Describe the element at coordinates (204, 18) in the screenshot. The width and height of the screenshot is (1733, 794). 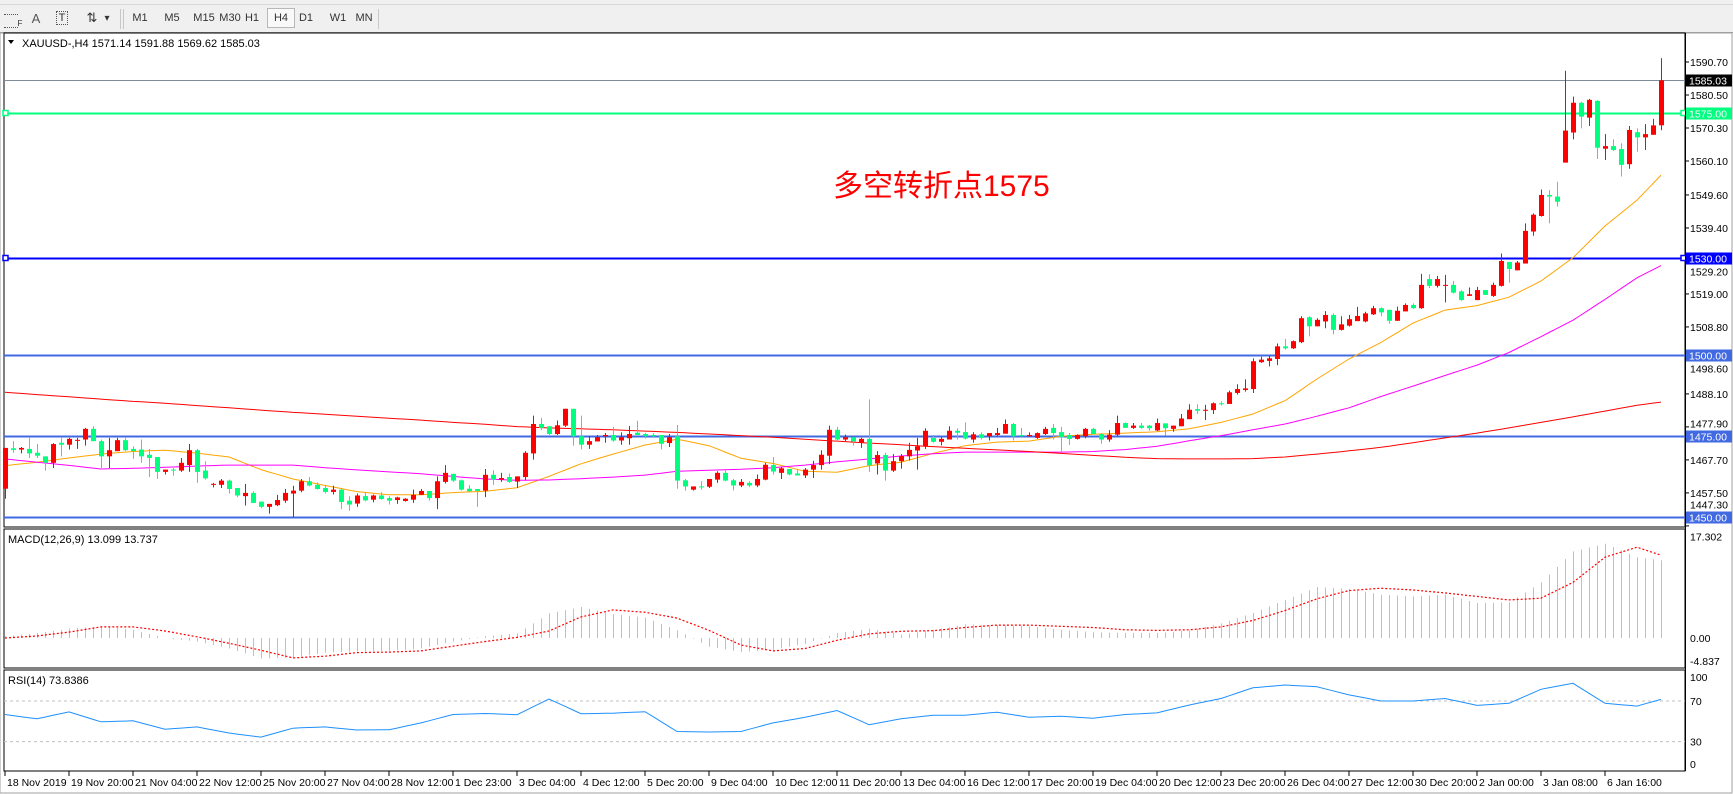
I see `timeframe-m15-button: M15` at that location.